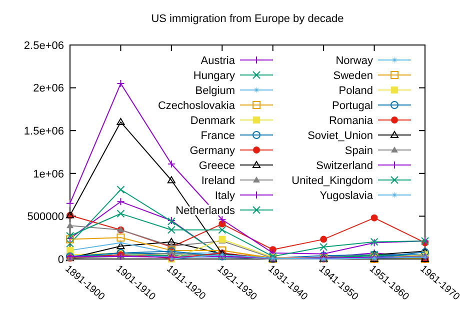  What do you see at coordinates (61, 260) in the screenshot?
I see `y-tick-label: 0` at bounding box center [61, 260].